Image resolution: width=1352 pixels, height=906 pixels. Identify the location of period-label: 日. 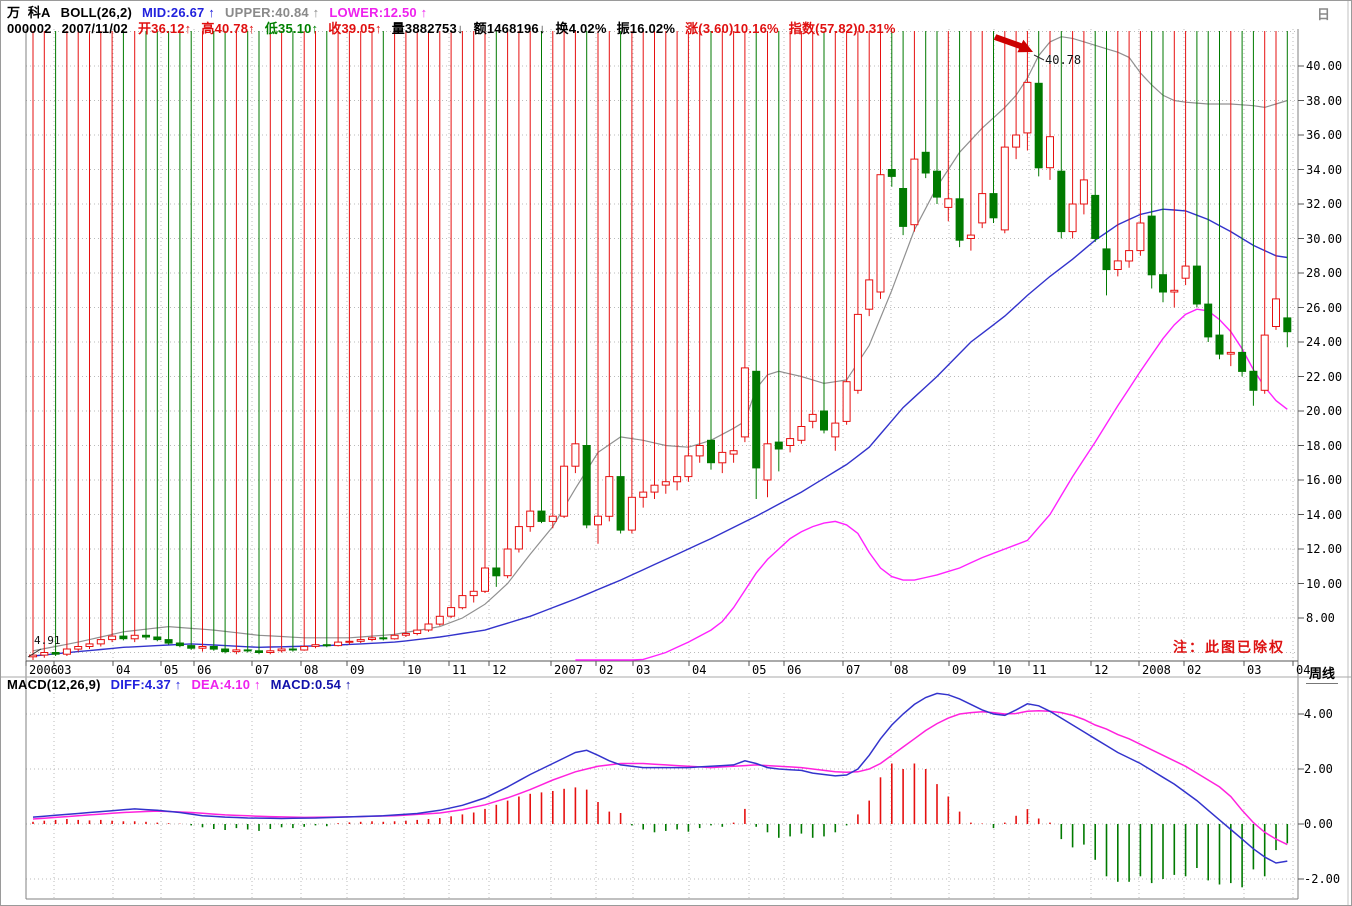
(1324, 14).